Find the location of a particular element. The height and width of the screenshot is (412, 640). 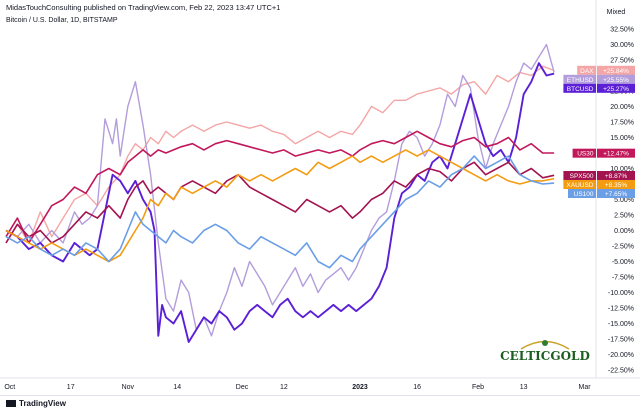

series-value-text: +25.84% is located at coordinates (616, 71).